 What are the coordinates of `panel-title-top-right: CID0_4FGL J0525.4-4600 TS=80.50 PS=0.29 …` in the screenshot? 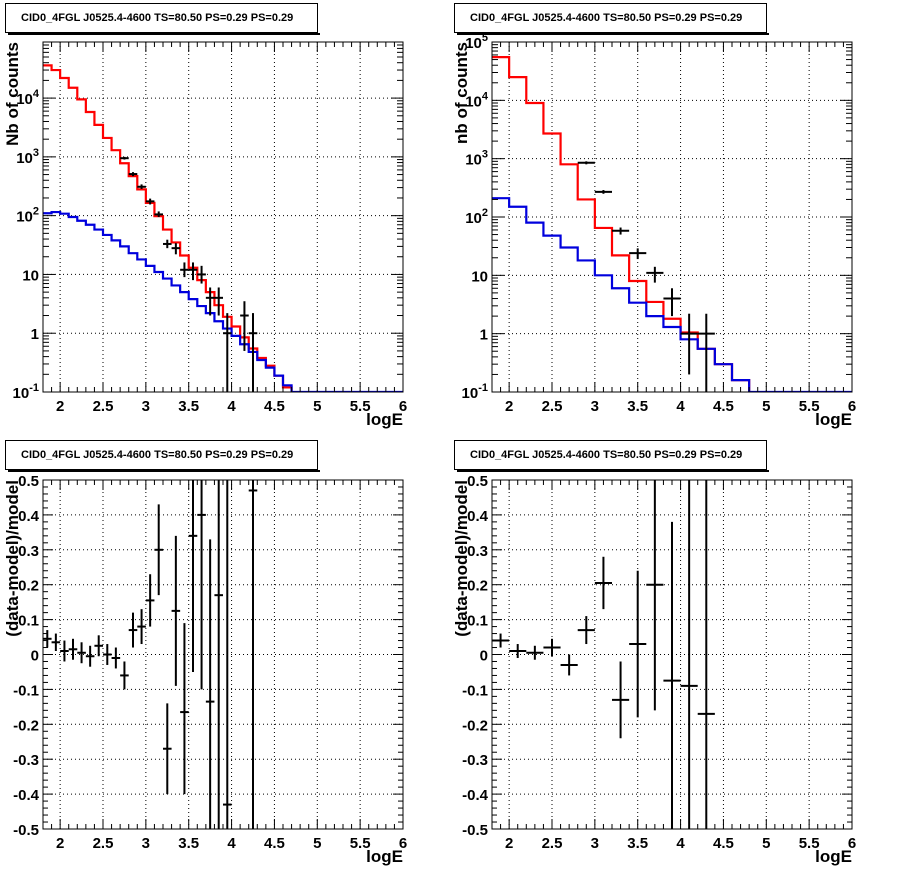 It's located at (611, 19).